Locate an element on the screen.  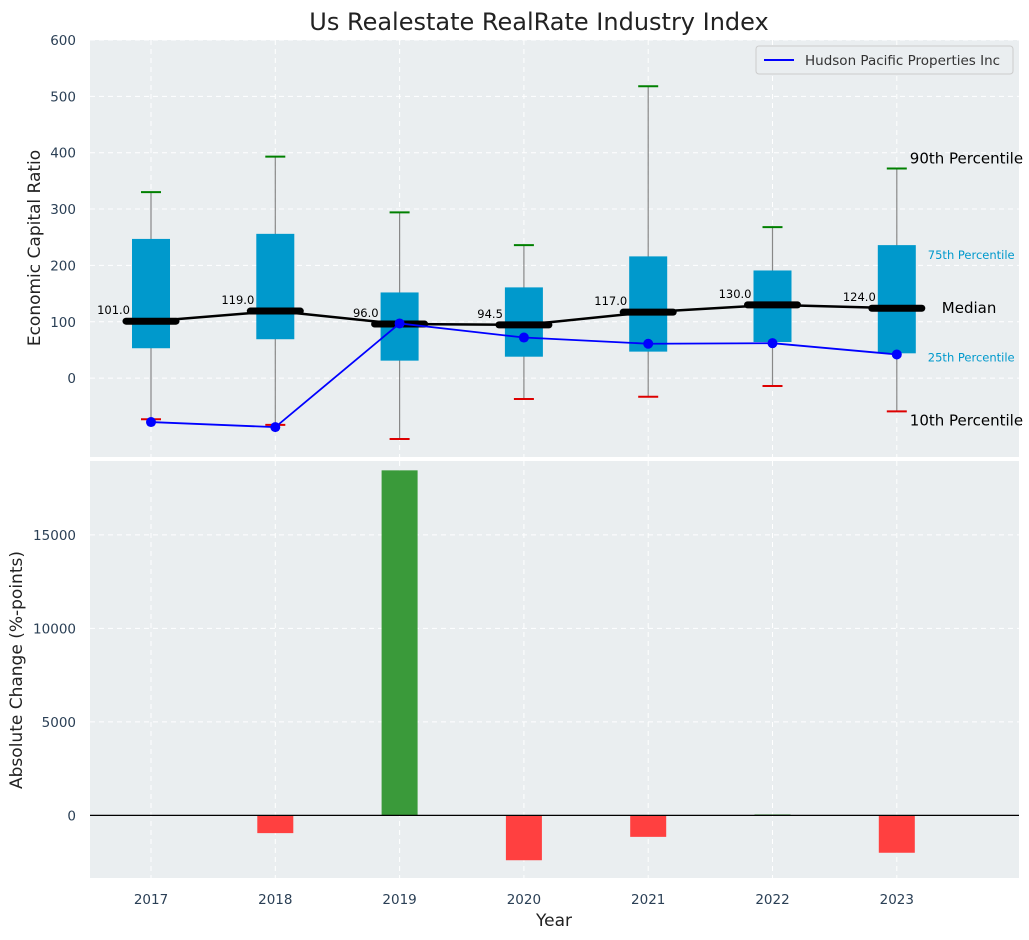
company-series is located at coordinates (524, 375).